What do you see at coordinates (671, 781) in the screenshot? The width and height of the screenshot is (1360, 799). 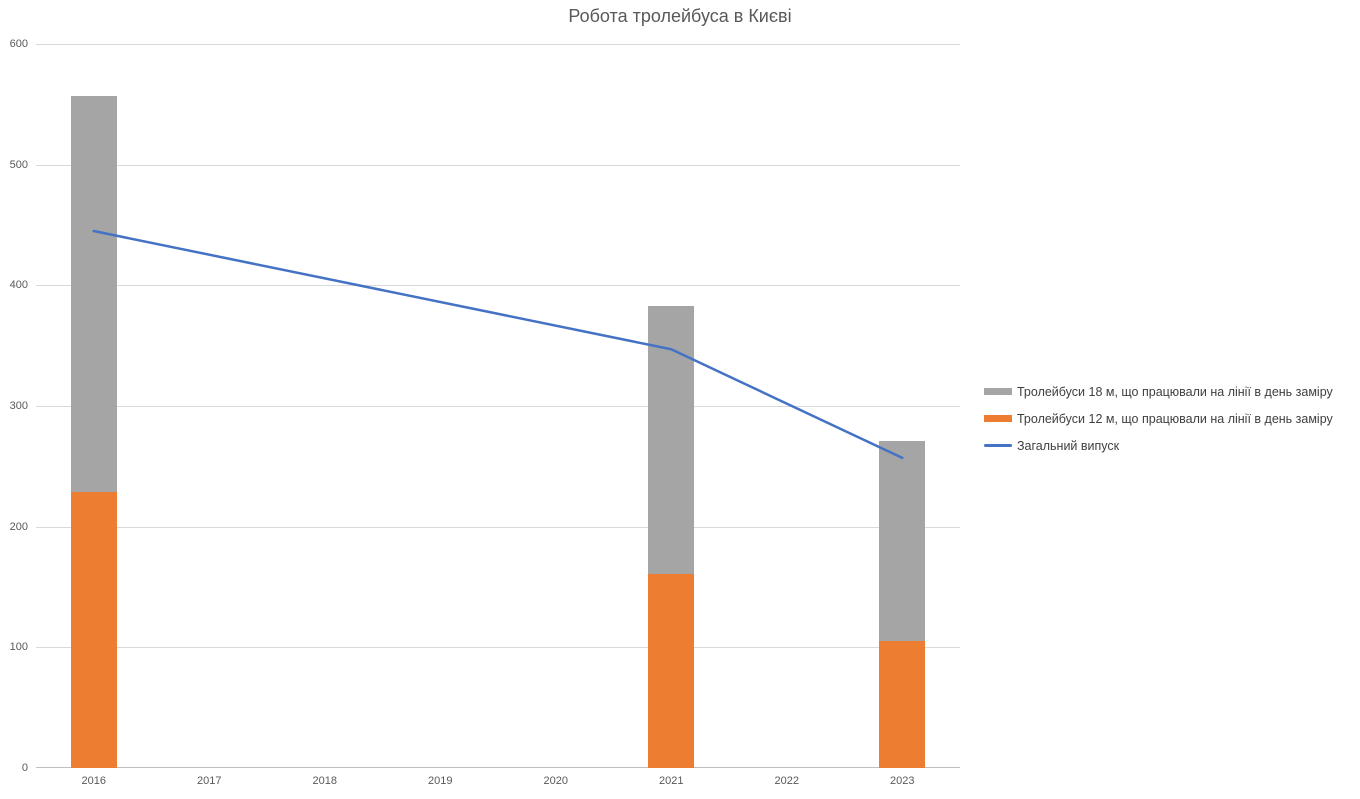 I see `x-tick-label-2021: 2021` at bounding box center [671, 781].